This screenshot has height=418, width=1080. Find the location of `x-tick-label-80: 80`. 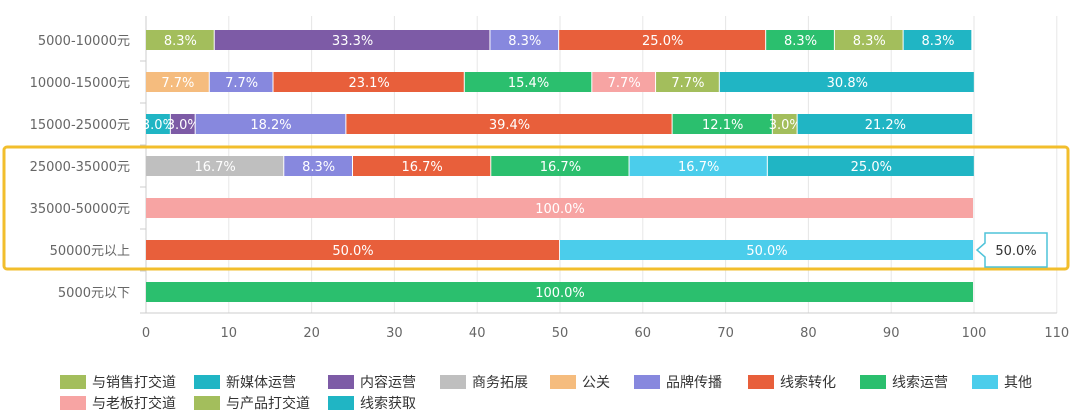

x-tick-label-80: 80 is located at coordinates (808, 333).